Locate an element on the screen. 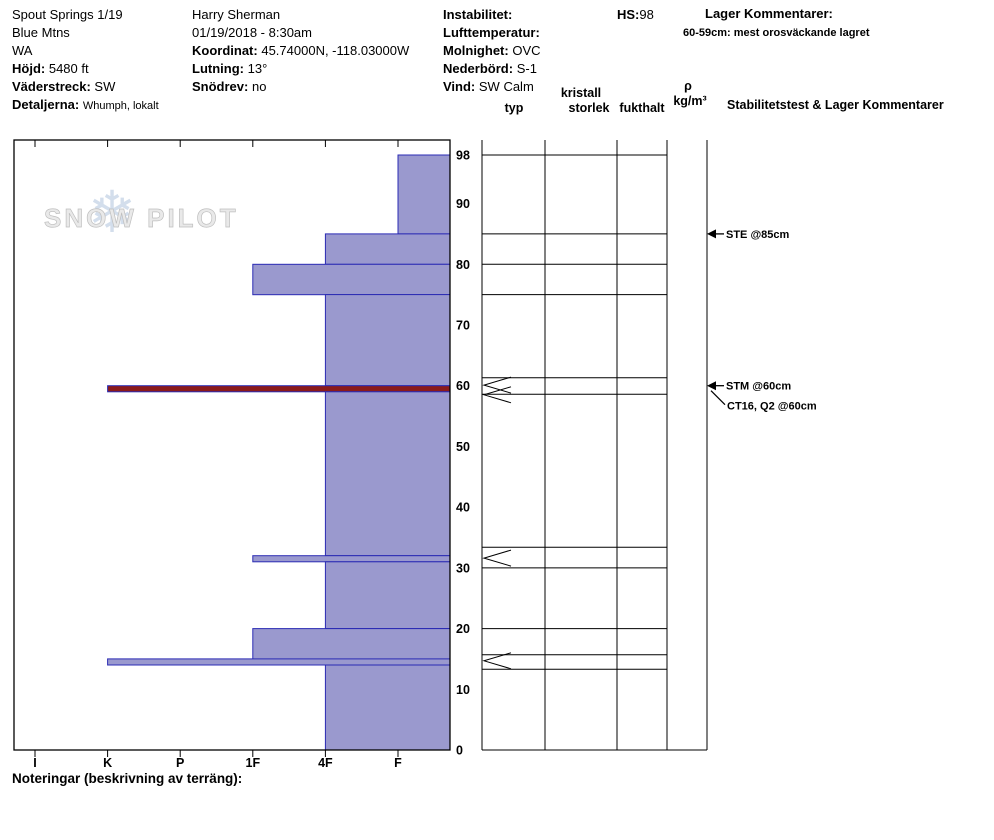 The image size is (994, 840). total-snow-depth: HS:98 is located at coordinates (635, 15).